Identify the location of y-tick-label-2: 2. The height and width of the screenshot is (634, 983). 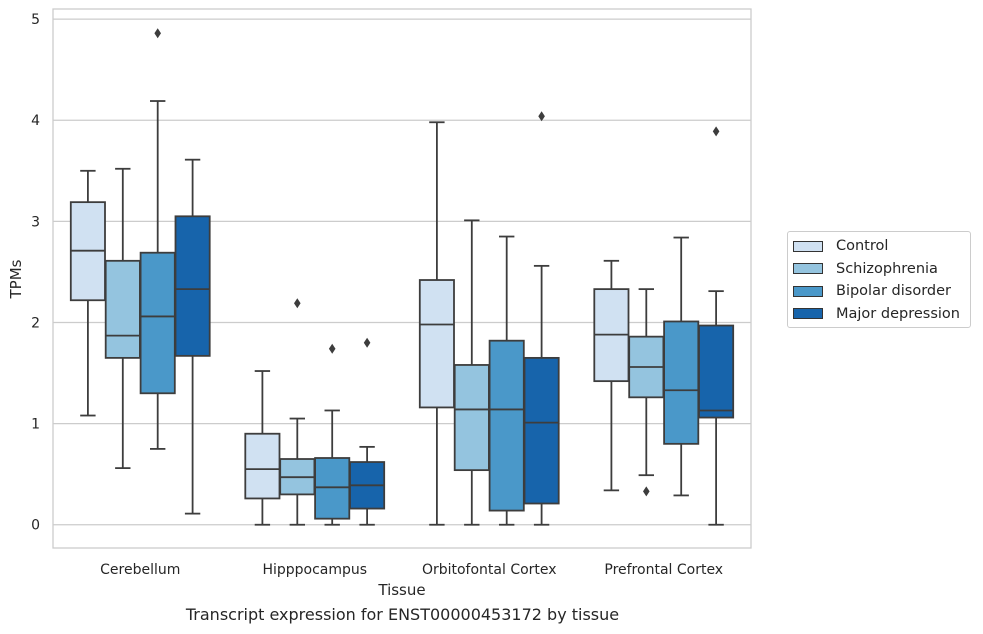
(35, 323).